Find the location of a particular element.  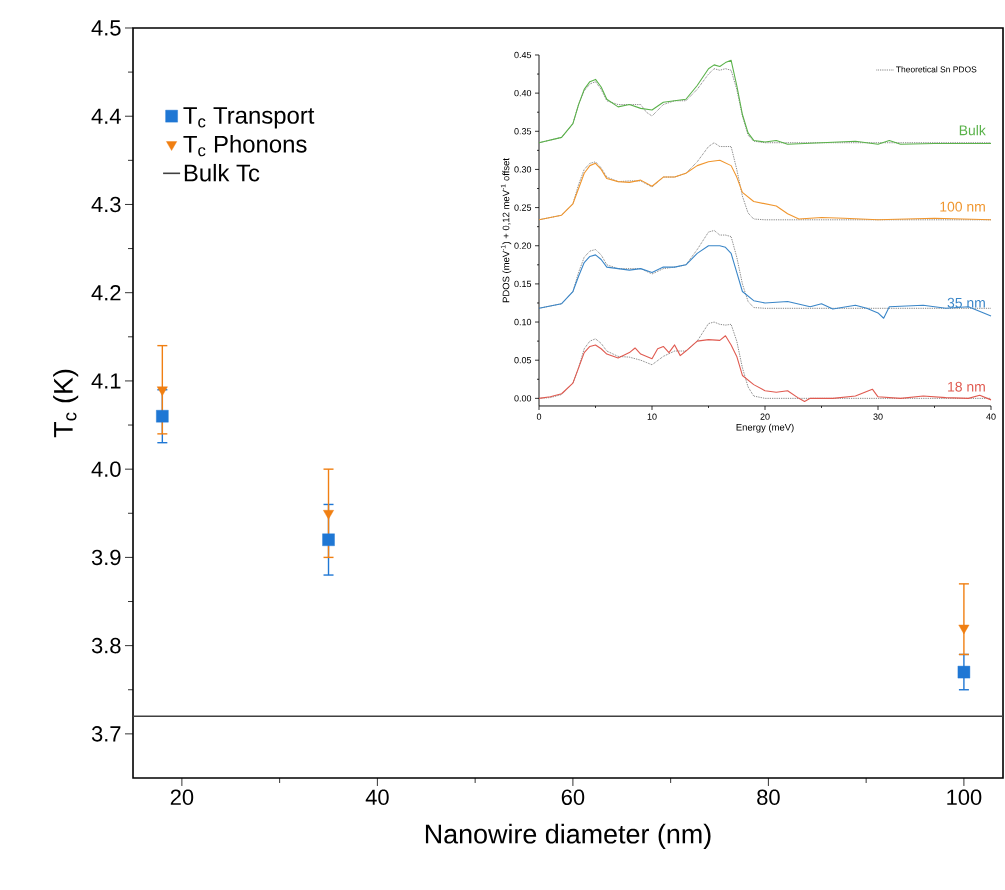

y-tick-label: 0.35 is located at coordinates (523, 131).